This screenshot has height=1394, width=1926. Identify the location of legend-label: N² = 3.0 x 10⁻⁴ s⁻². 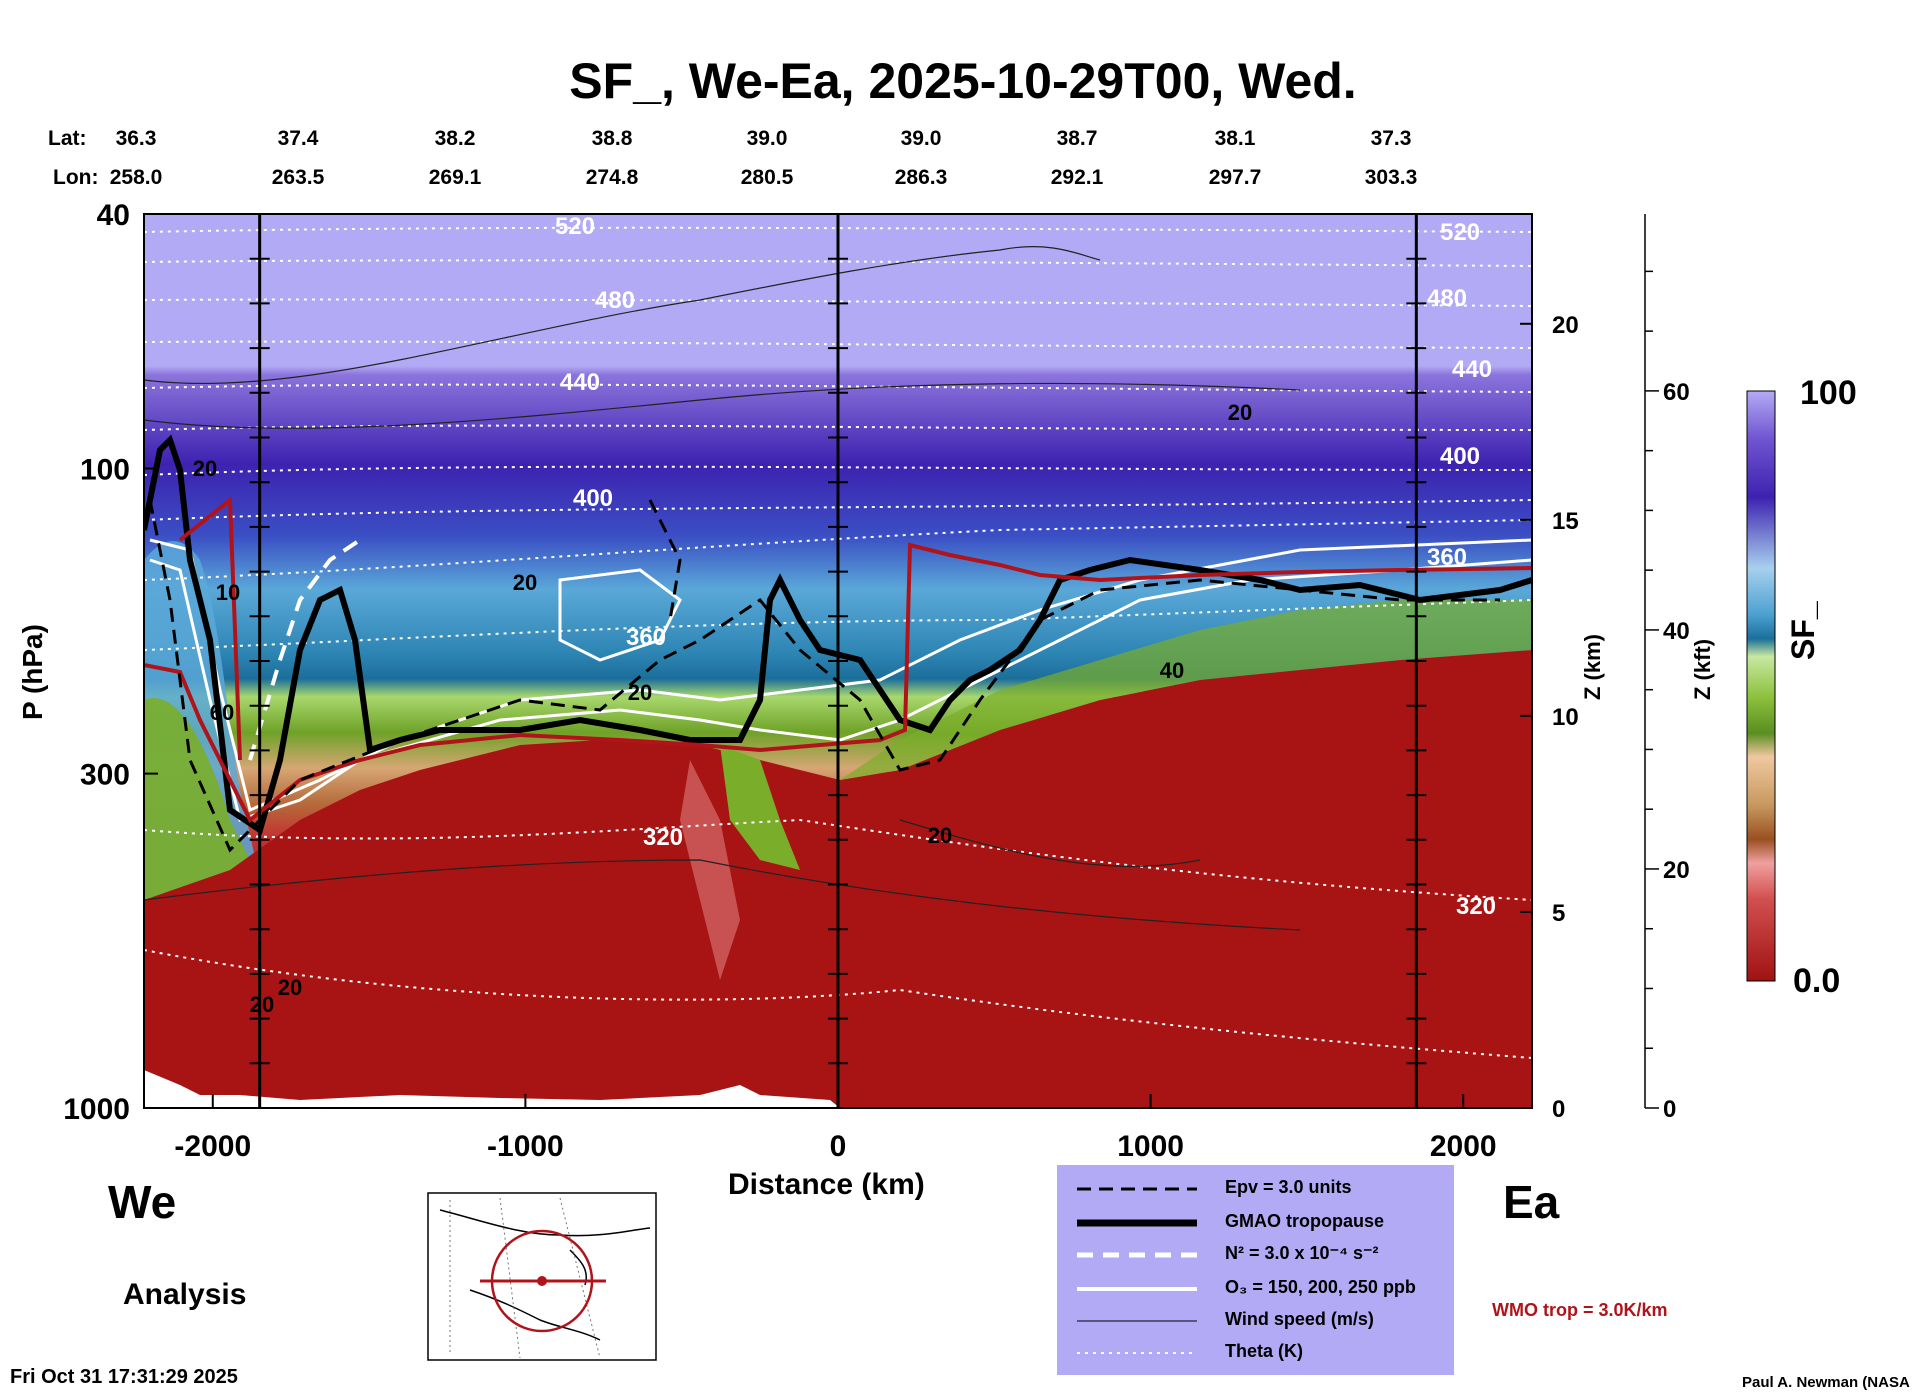
(1302, 1253).